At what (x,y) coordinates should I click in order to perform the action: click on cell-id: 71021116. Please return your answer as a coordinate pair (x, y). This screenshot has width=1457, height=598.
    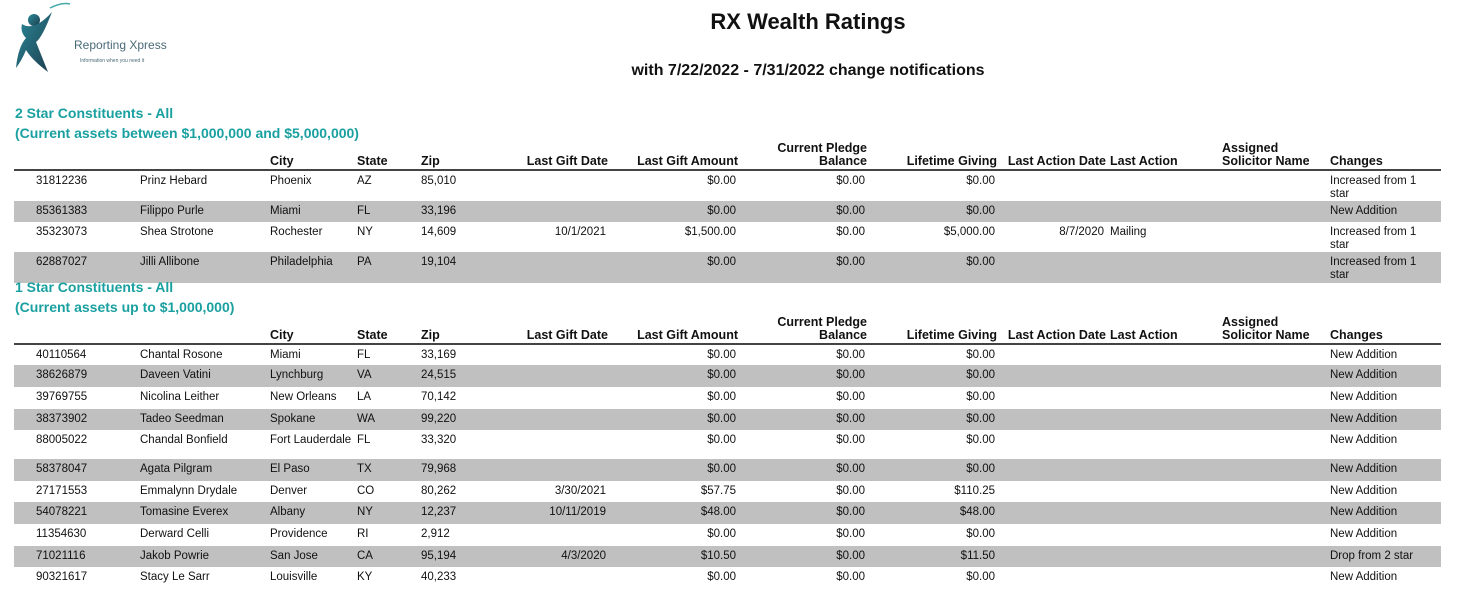
    Looking at the image, I should click on (77, 556).